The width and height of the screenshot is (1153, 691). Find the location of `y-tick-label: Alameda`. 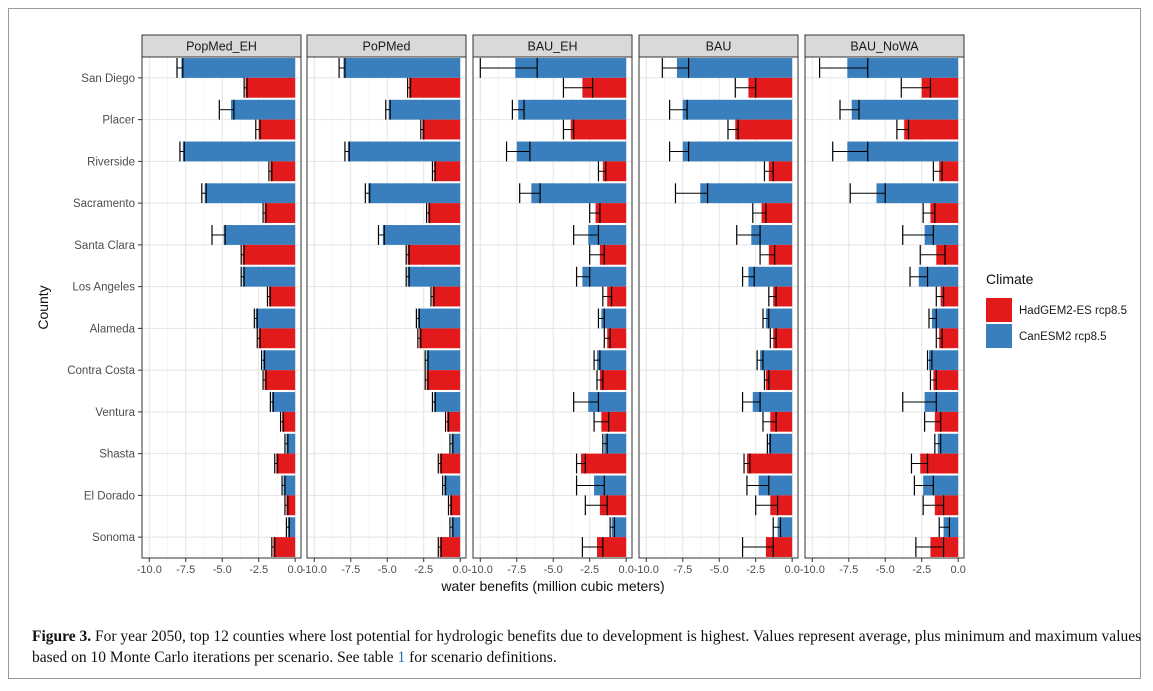

y-tick-label: Alameda is located at coordinates (113, 329).